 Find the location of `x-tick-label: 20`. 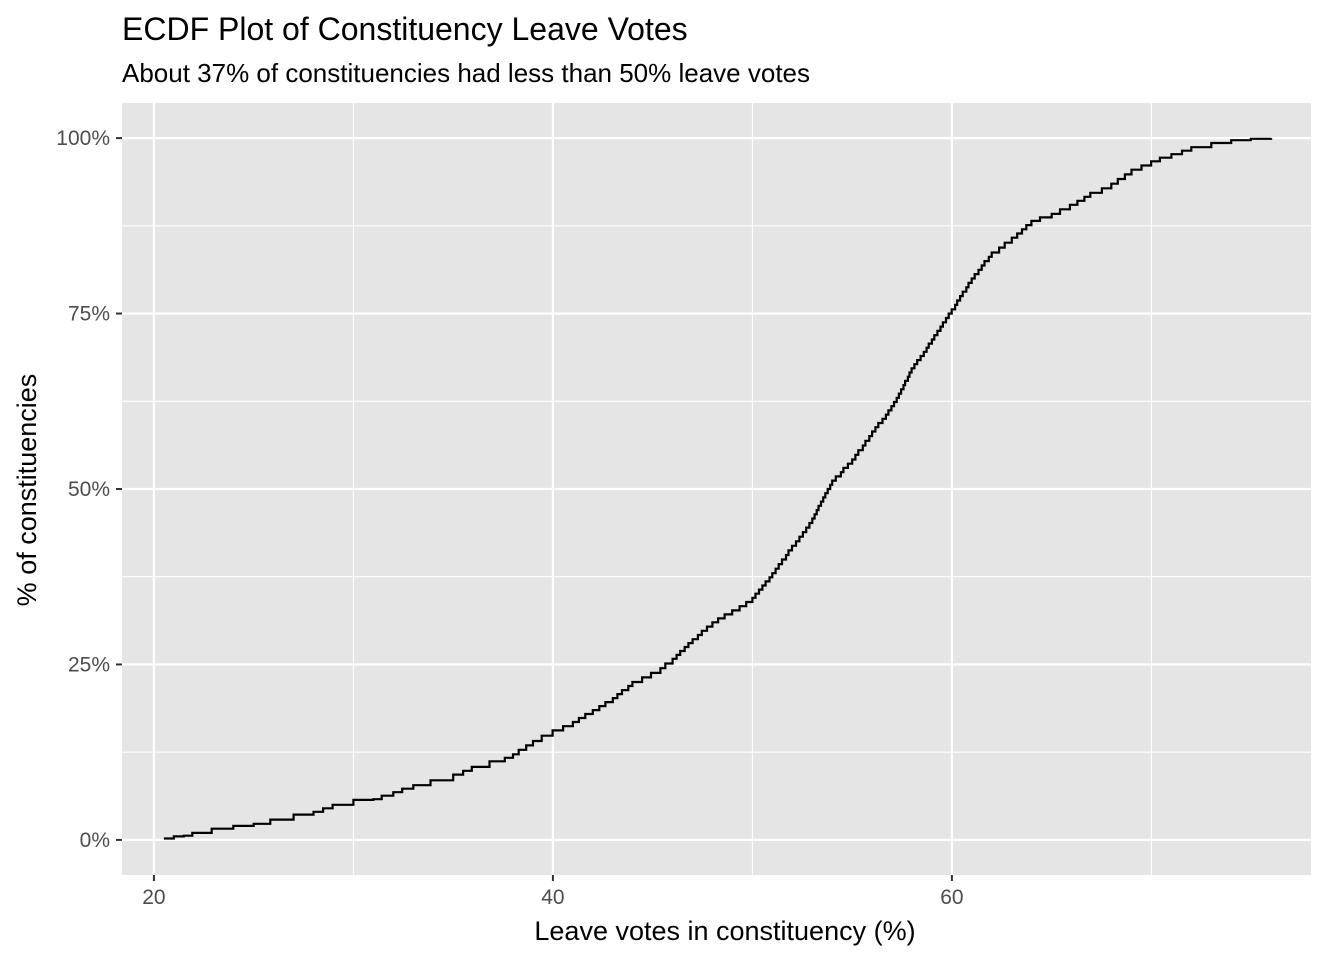

x-tick-label: 20 is located at coordinates (153, 897).